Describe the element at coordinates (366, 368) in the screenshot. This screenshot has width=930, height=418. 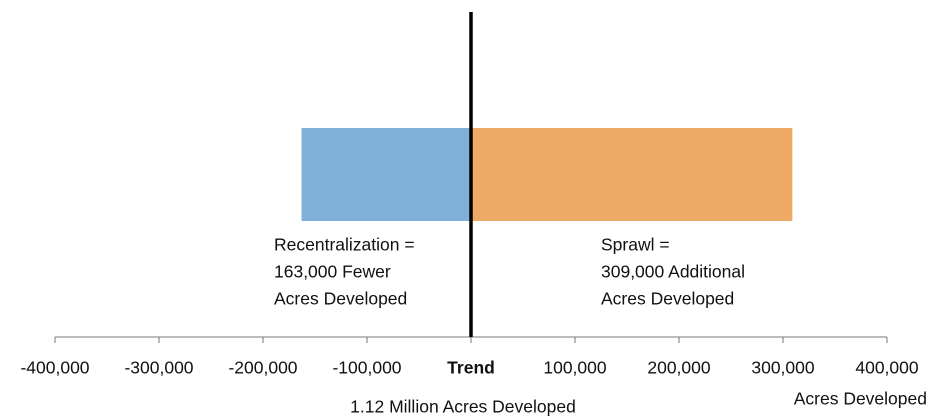
I see `x-tick-label: -100,000` at that location.